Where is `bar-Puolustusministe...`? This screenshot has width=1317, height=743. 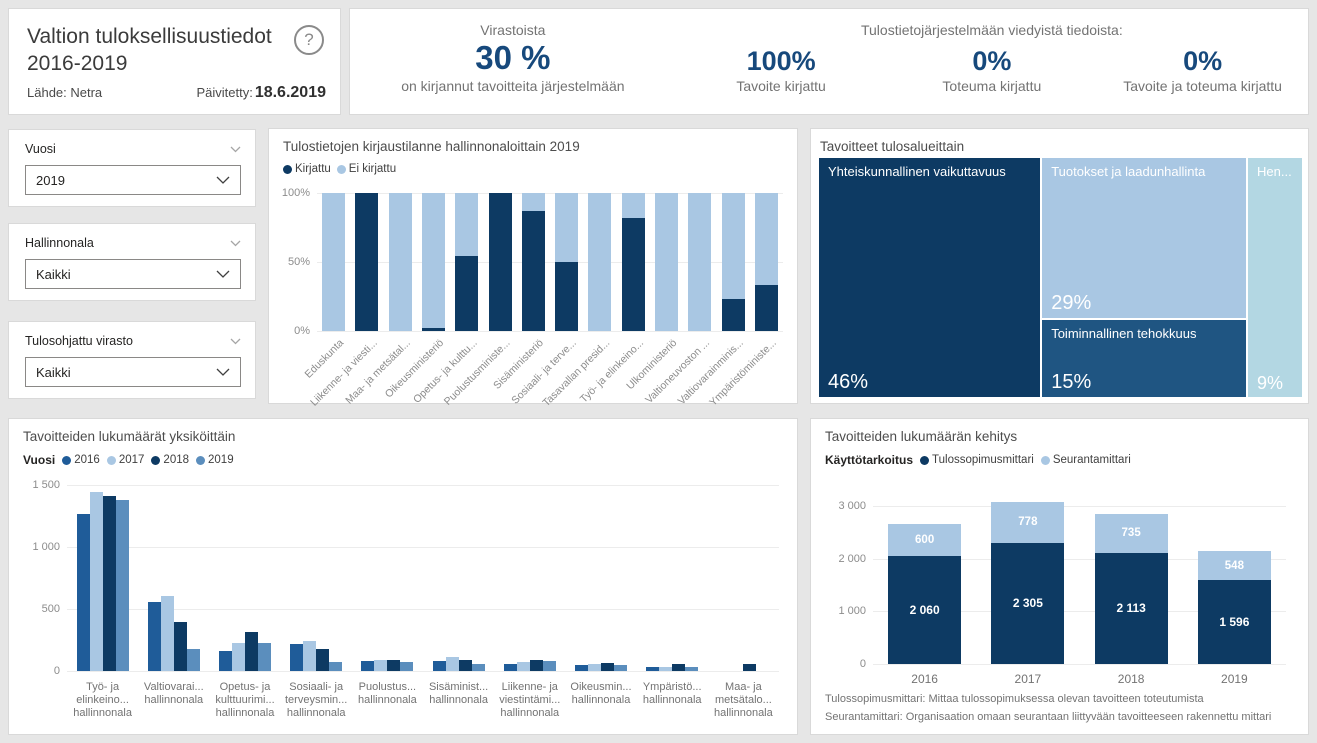 bar-Puolustusministe... is located at coordinates (500, 262).